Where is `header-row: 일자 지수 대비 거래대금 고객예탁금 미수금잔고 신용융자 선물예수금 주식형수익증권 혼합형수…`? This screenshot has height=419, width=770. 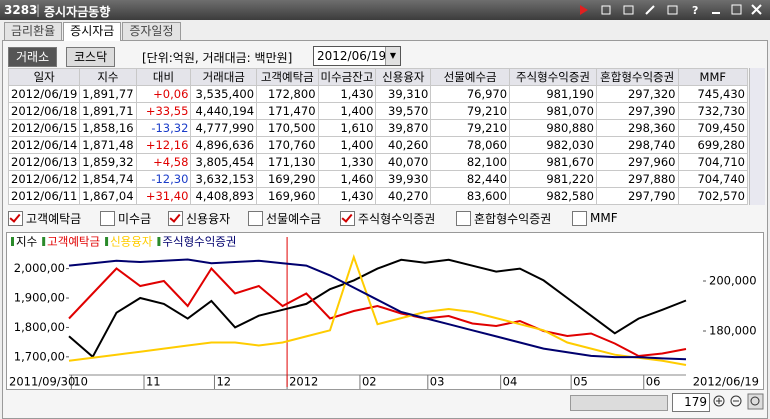
header-row: 일자 지수 대비 거래대금 고객예탁금 미수금잔고 신용융자 선물예수금 주식형수익증권 혼합형수… is located at coordinates (378, 77).